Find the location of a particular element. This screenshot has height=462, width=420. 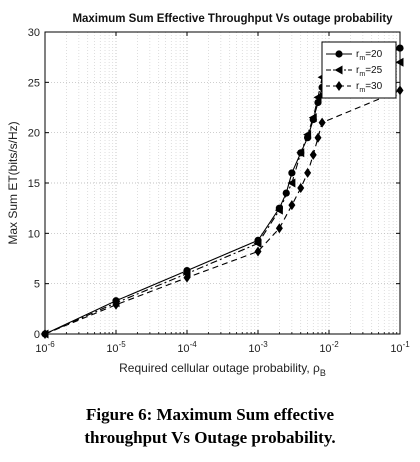

y-tick-label: 10 is located at coordinates (34, 234).